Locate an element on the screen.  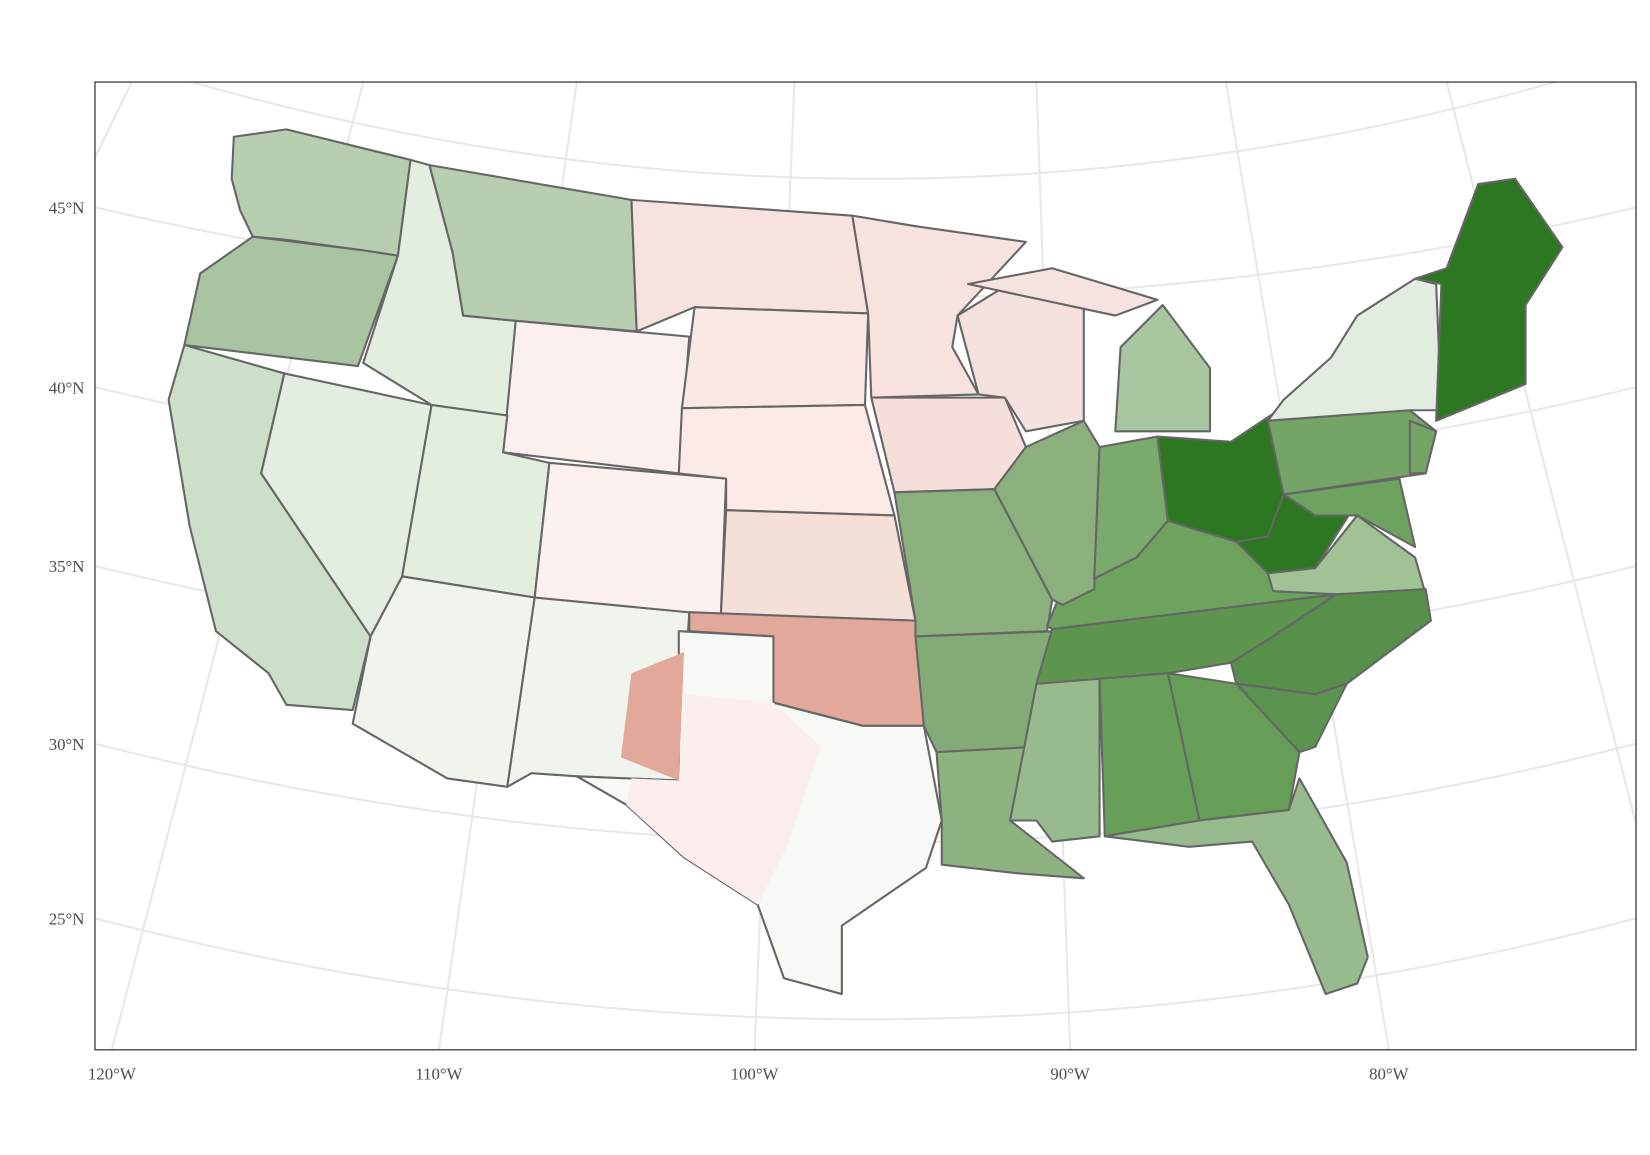
x-tick-label: 100°W is located at coordinates (755, 1073).